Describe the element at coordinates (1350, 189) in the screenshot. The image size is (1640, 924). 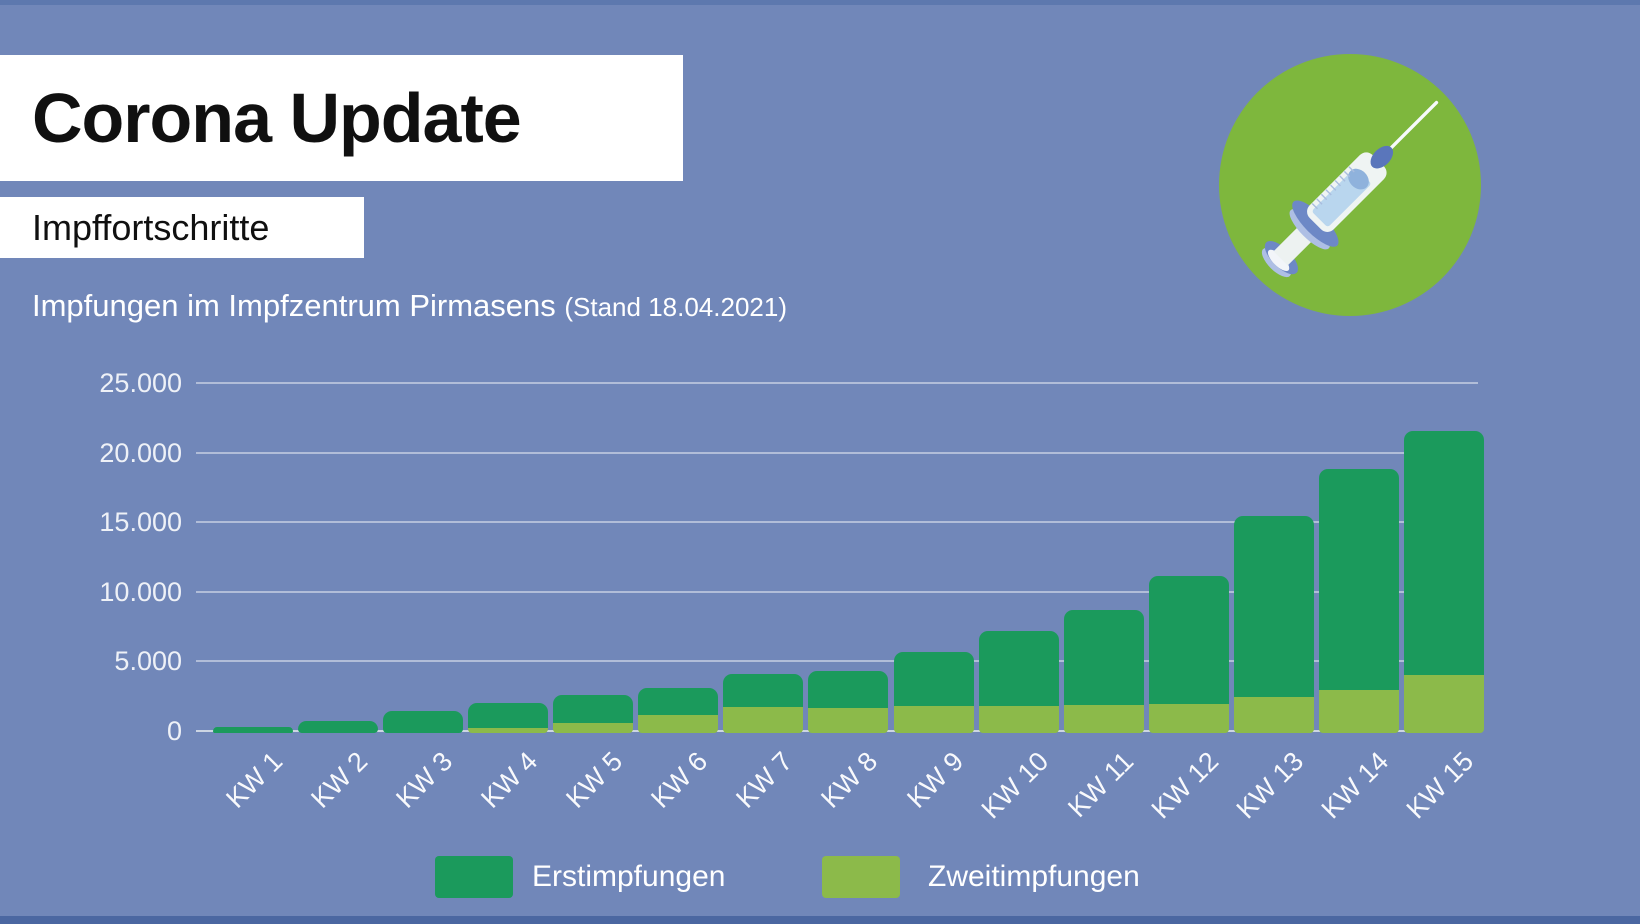
I see `syringe-icon` at that location.